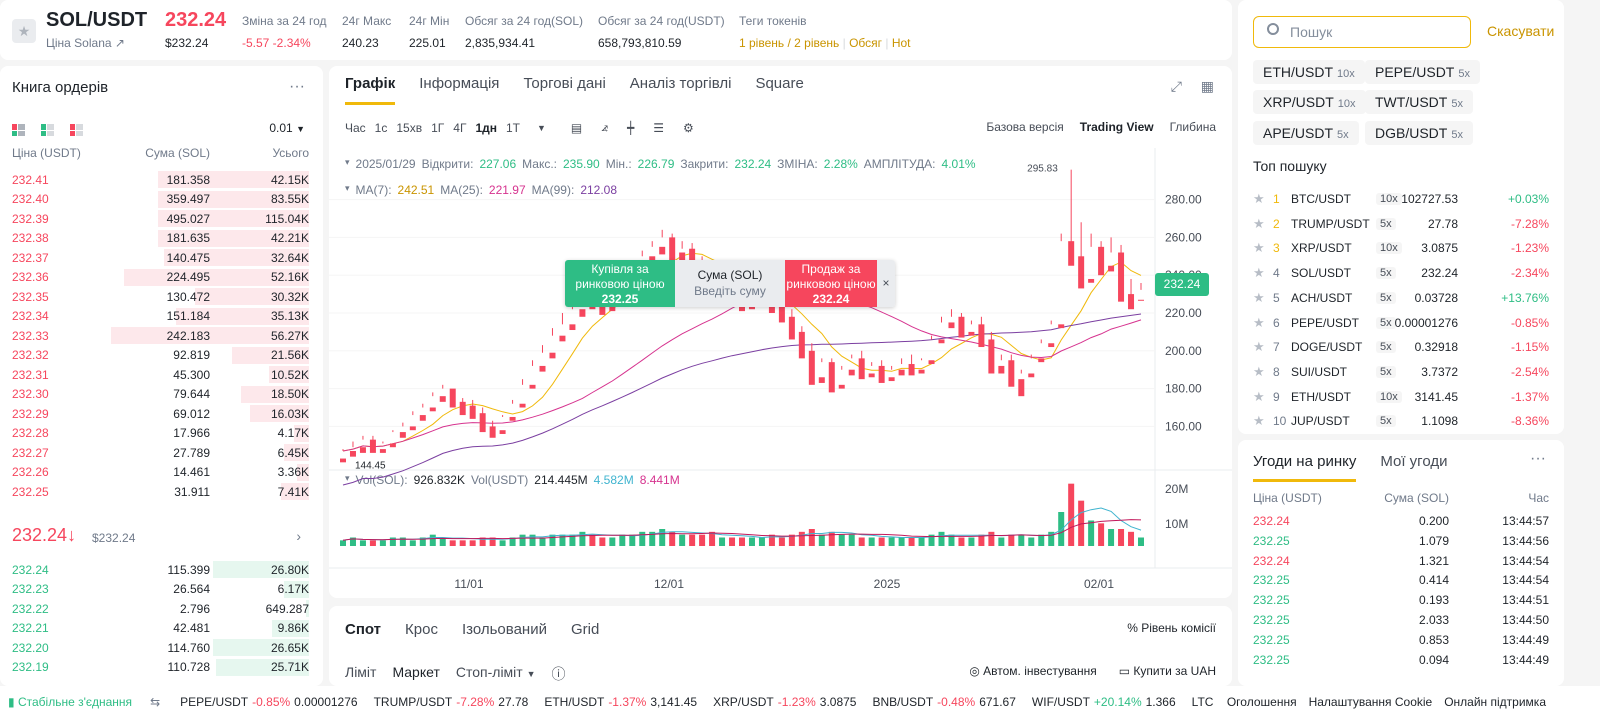  Describe the element at coordinates (421, 629) in the screenshot. I see `trade-tab-1: Крос` at that location.